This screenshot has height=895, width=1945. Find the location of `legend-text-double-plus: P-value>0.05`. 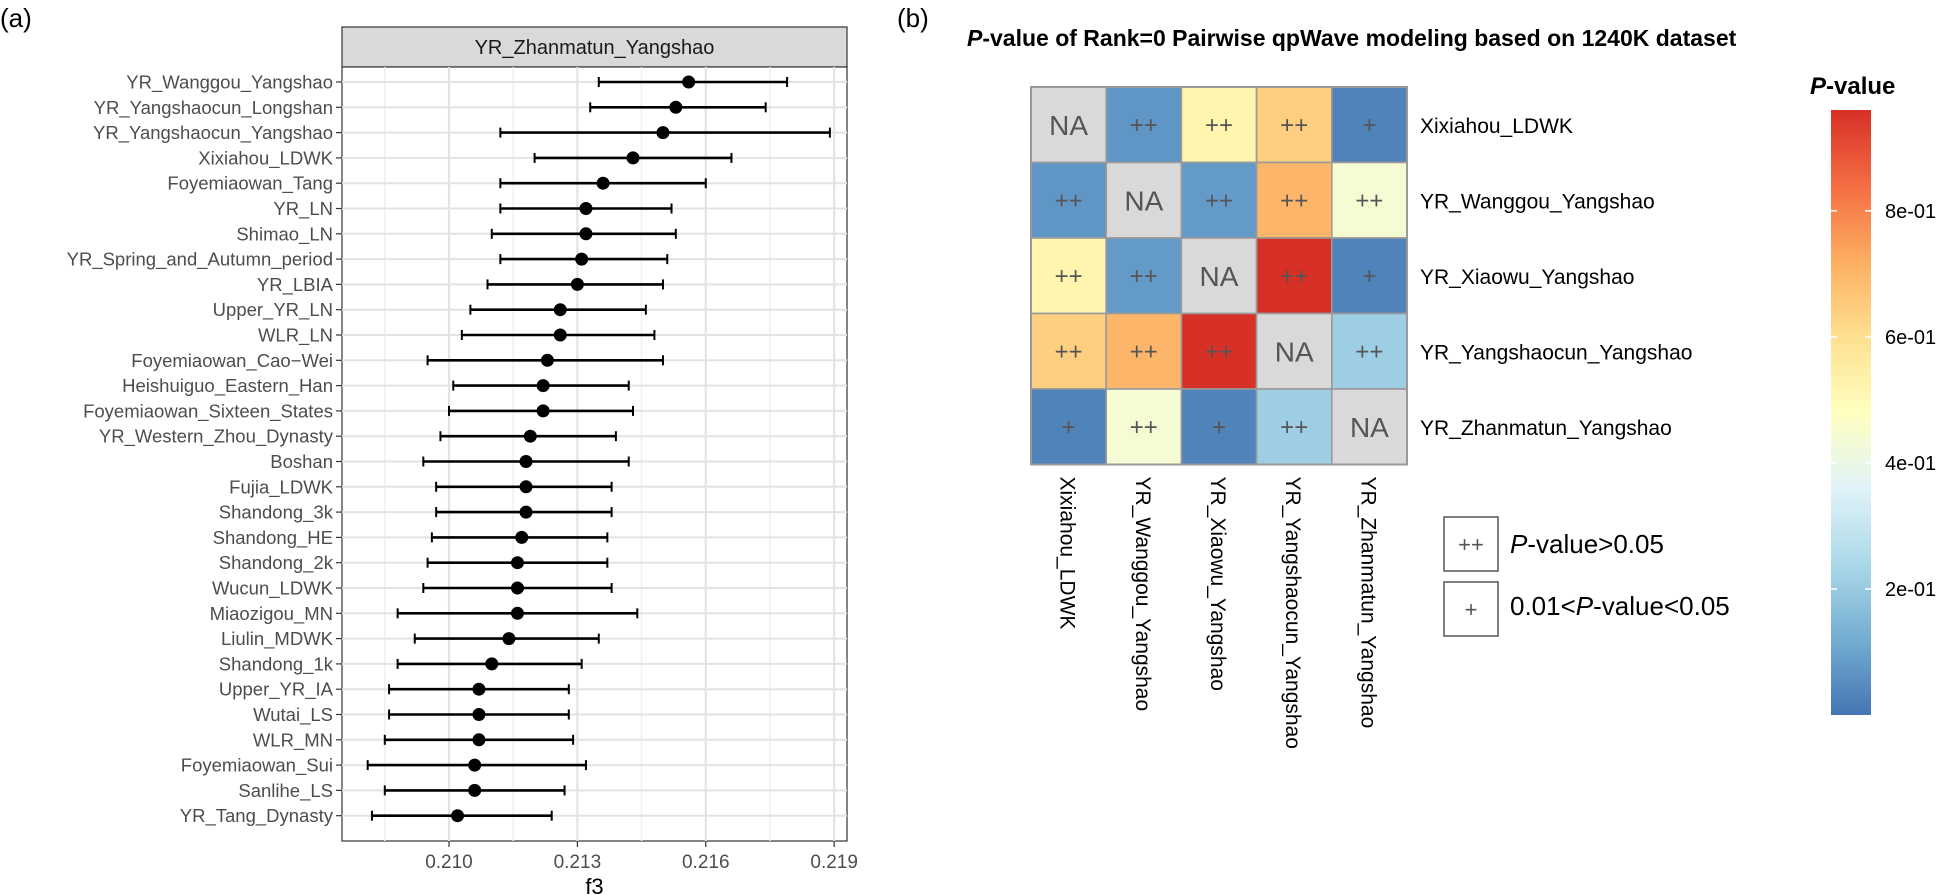

legend-text-double-plus: P-value>0.05 is located at coordinates (1587, 544).